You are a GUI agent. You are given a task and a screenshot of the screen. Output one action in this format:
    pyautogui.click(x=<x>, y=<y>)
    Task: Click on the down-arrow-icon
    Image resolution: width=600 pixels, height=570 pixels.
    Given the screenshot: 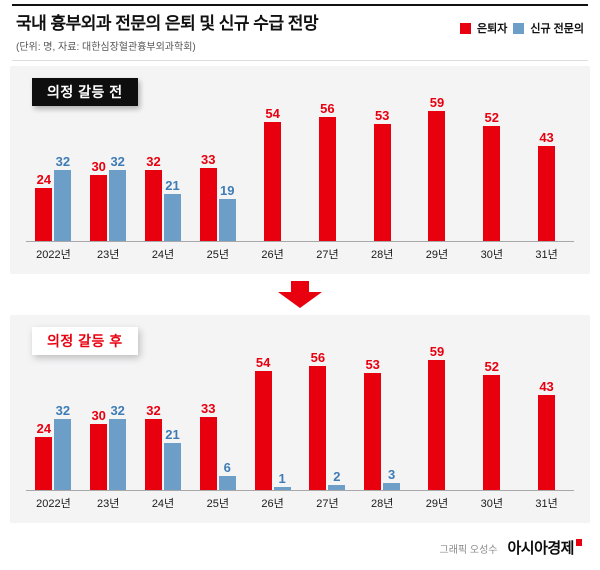 What is the action you would take?
    pyautogui.click(x=300, y=294)
    